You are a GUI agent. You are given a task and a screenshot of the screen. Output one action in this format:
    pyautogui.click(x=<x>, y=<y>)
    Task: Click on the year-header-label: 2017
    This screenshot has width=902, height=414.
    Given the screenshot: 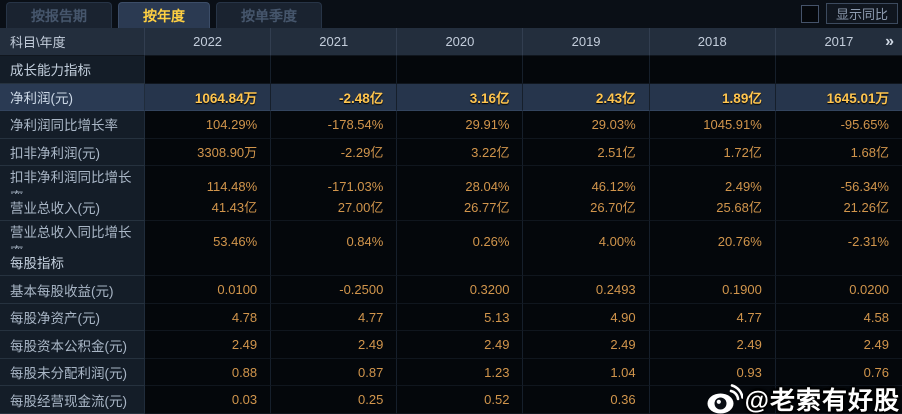 What is the action you would take?
    pyautogui.click(x=839, y=41)
    